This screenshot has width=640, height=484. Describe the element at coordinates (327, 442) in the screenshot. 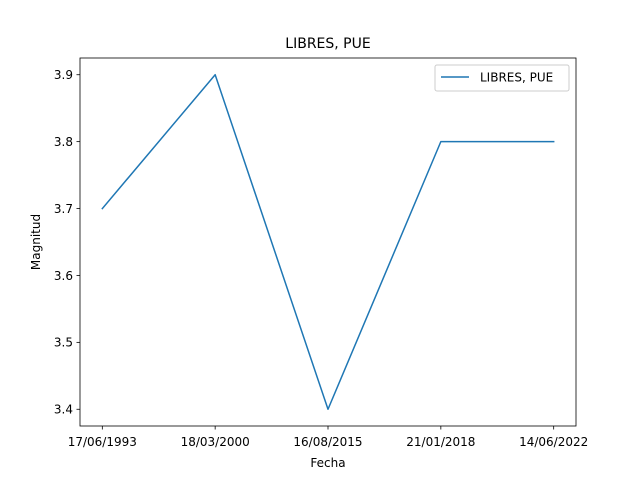

I see `x-tick-label: 16/08/2015` at that location.